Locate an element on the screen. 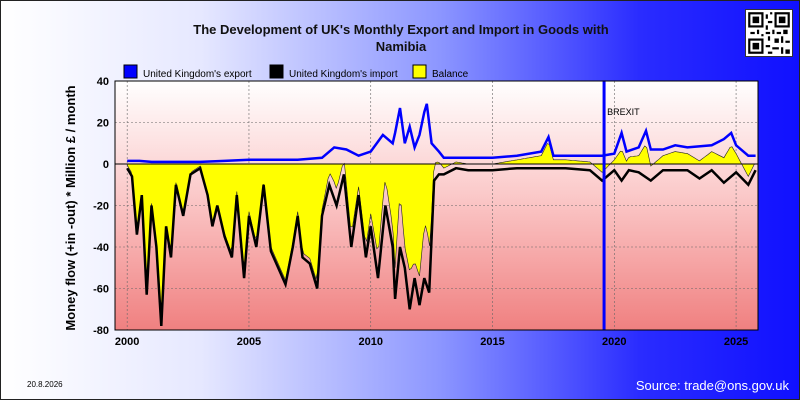 The height and width of the screenshot is (400, 800). legend-swatch-export is located at coordinates (130, 71).